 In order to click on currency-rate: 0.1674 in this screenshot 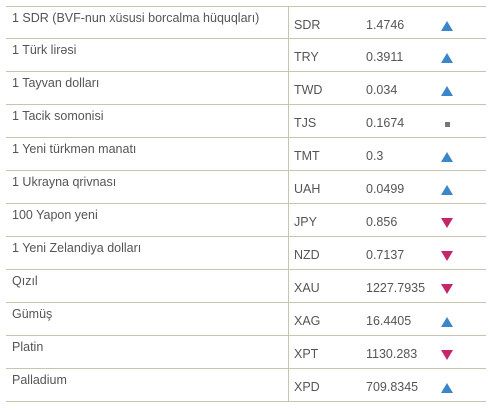, I will do `click(385, 123)`.